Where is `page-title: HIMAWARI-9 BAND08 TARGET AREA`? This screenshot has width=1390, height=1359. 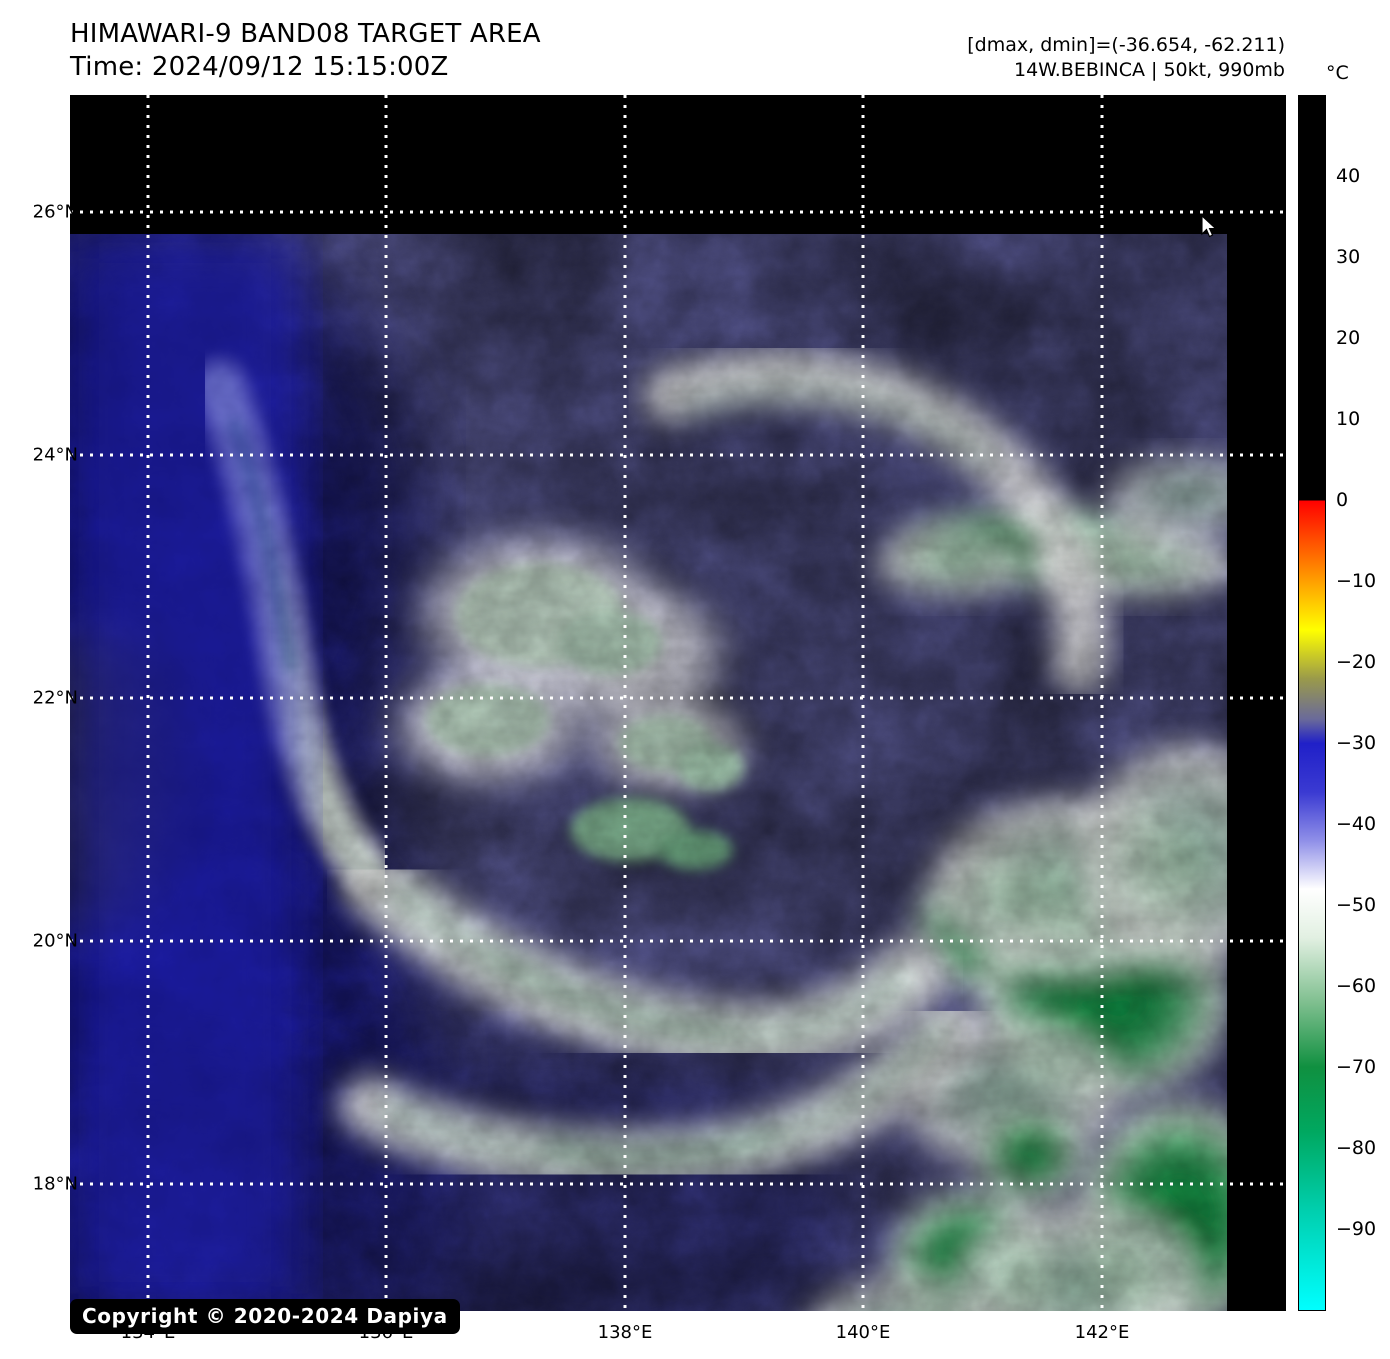 page-title: HIMAWARI-9 BAND08 TARGET AREA is located at coordinates (305, 34).